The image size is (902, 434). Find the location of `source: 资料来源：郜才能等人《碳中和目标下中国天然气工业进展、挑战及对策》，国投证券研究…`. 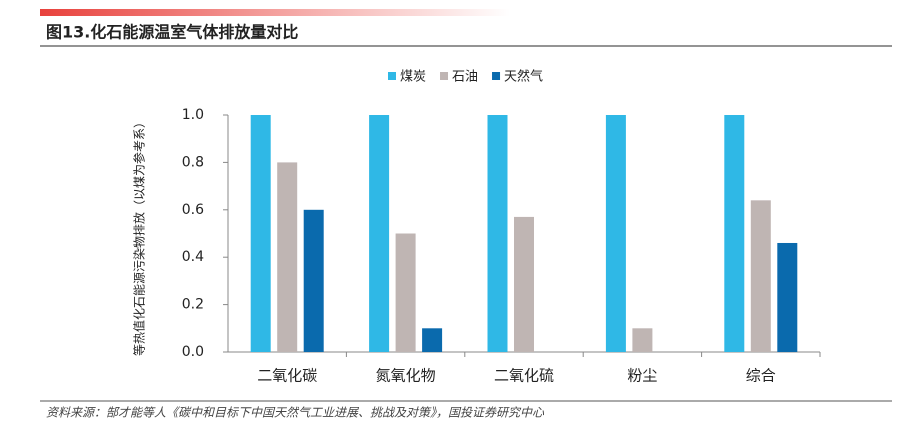

source: 资料来源：郜才能等人《碳中和目标下中国天然气工业进展、挑战及对策》，国投证券研究… is located at coordinates (295, 413).